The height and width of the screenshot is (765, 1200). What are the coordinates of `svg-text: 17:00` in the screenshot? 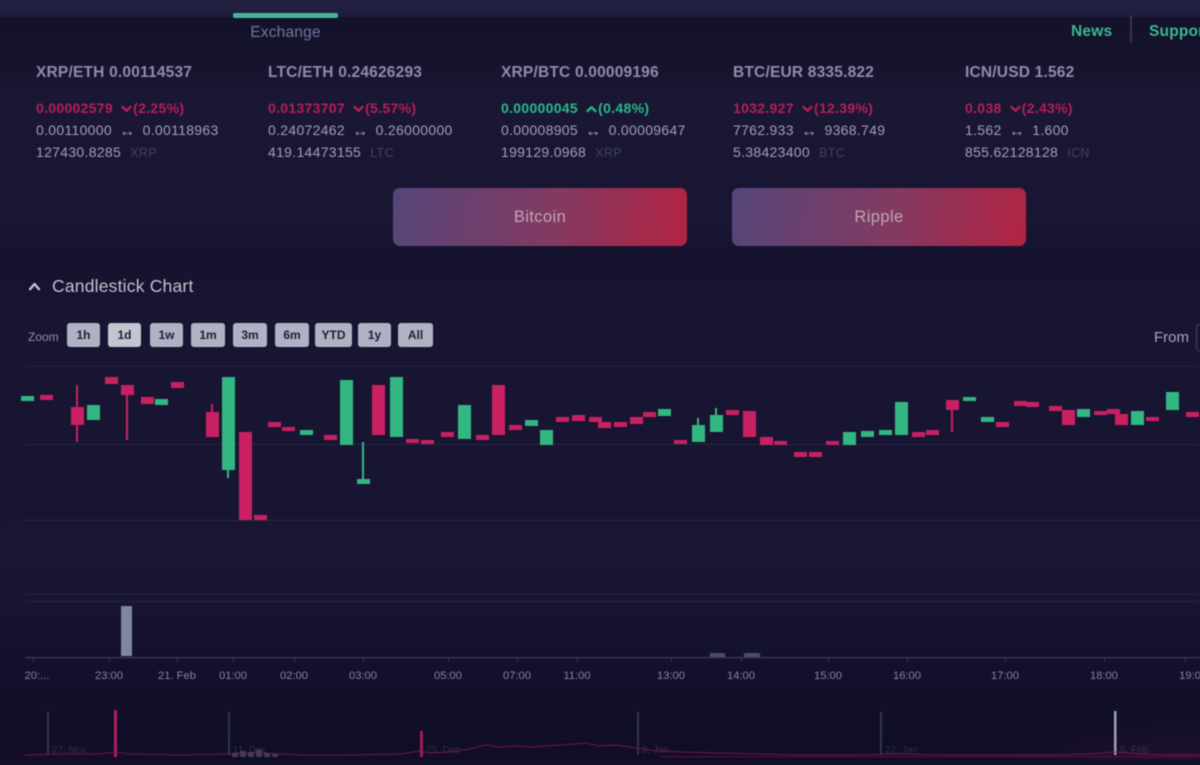 It's located at (1005, 676).